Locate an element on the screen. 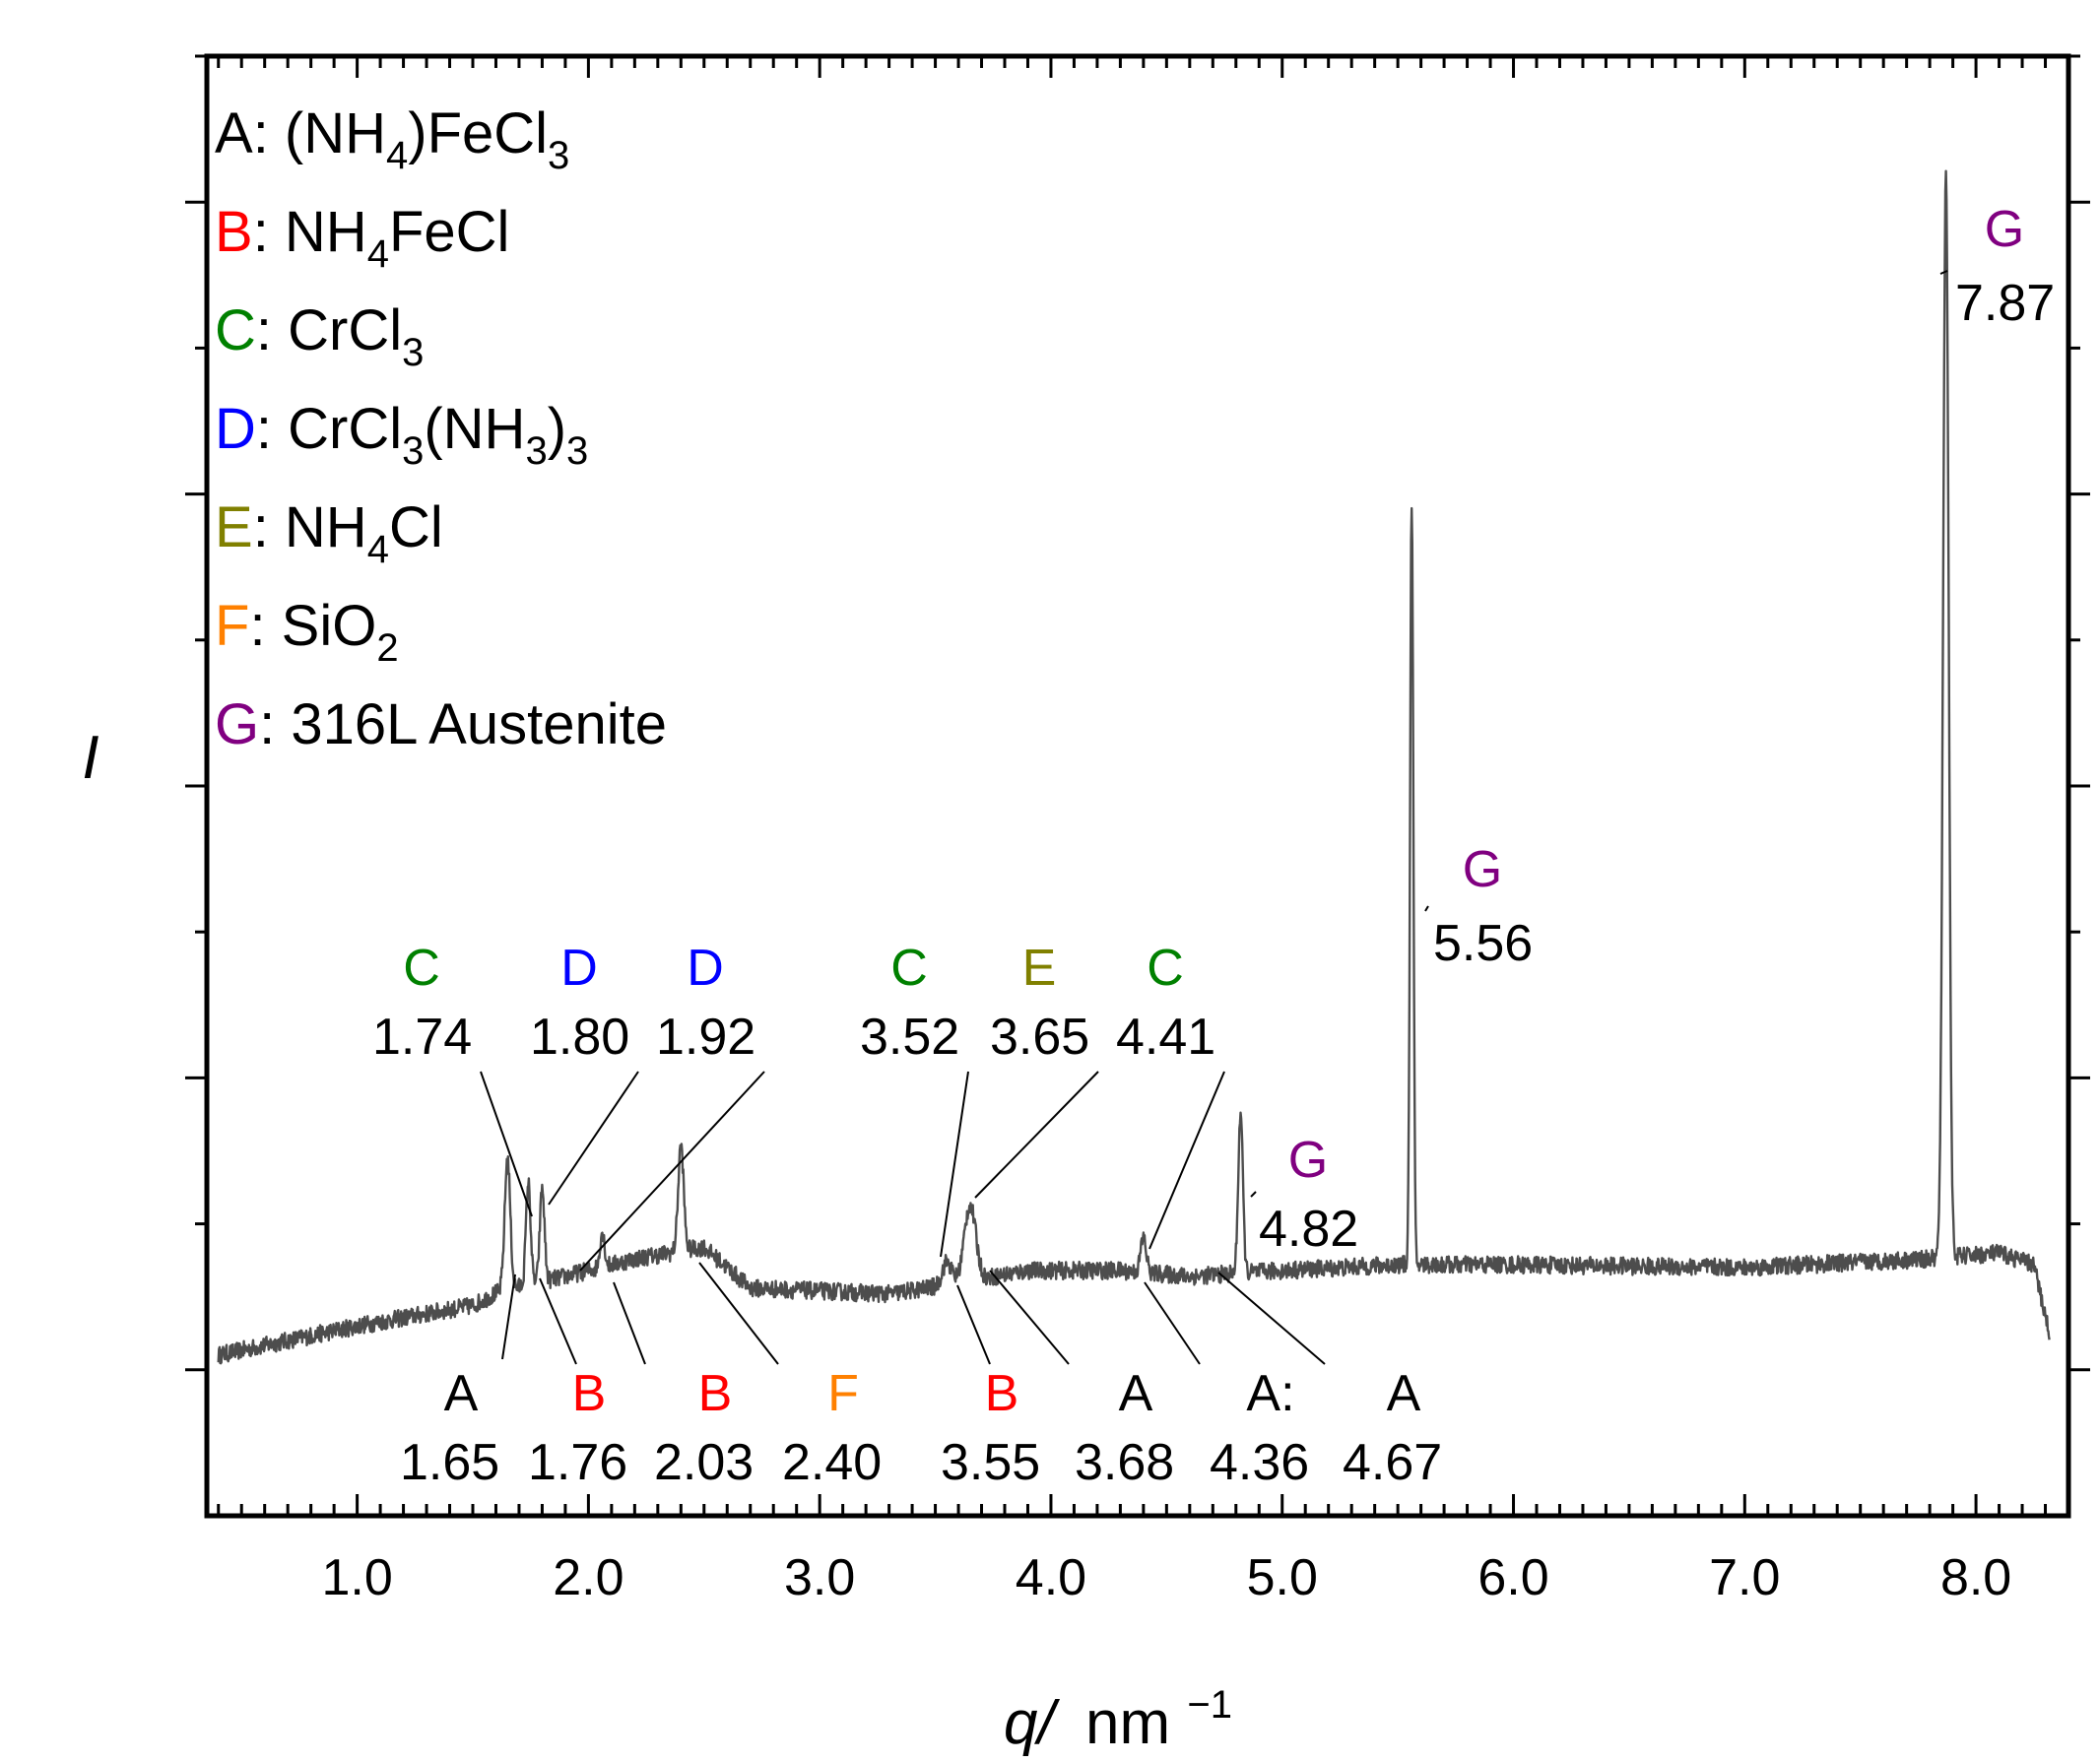 This screenshot has width=2100, height=1763. annotation-value: 4.36 is located at coordinates (1259, 1462).